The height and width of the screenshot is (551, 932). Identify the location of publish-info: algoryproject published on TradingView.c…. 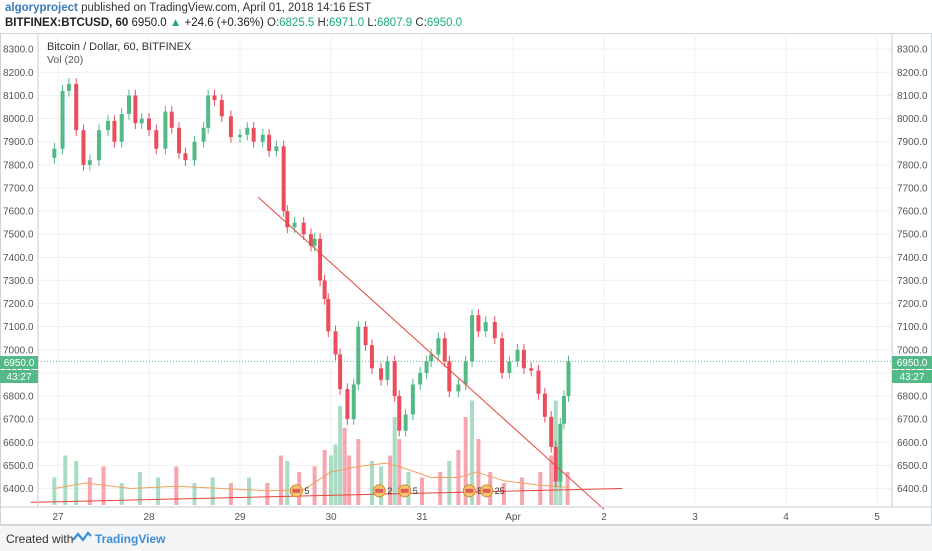
(188, 8).